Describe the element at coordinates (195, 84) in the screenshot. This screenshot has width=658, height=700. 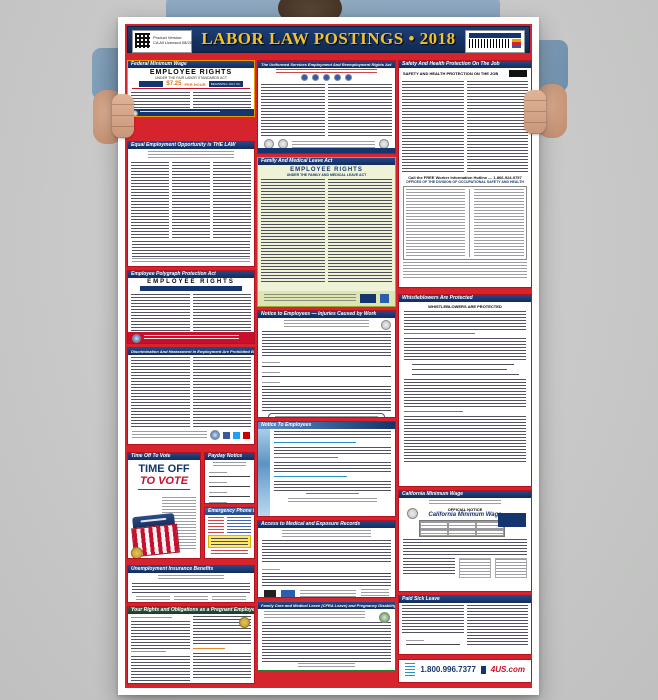
I see `fmw-wage-unit: PER HOUR` at that location.